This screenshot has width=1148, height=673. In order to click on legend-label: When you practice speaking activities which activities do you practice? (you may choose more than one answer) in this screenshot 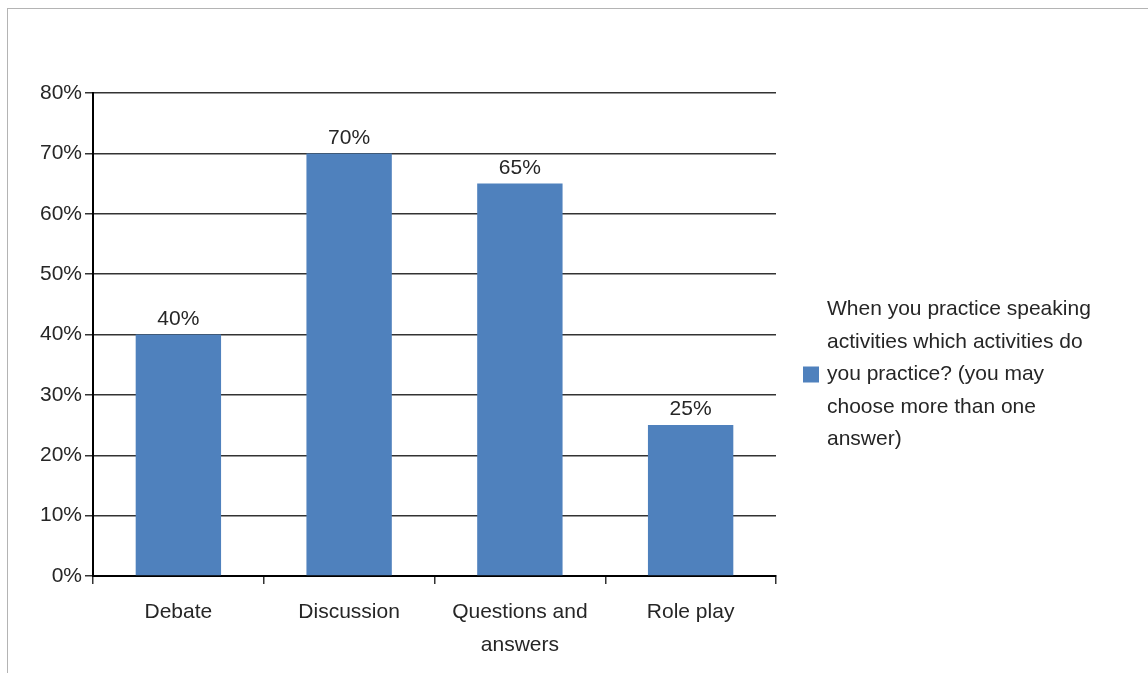, I will do `click(959, 373)`.